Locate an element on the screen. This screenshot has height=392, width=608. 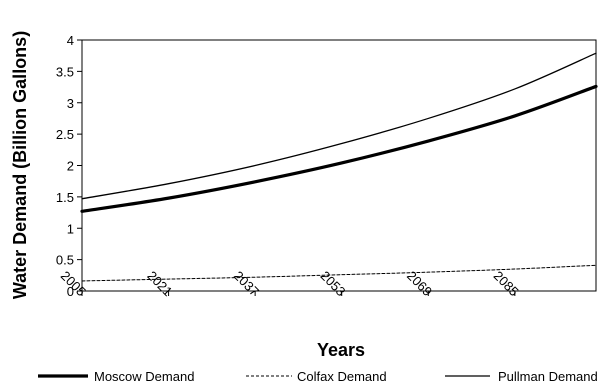
x-tick-label: 2021 is located at coordinates (159, 283).